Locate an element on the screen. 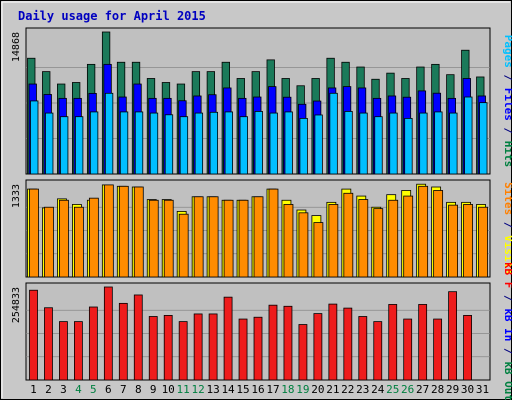 Image resolution: width=512 pixels, height=404 pixels. day-tick-label: 24 is located at coordinates (378, 389).